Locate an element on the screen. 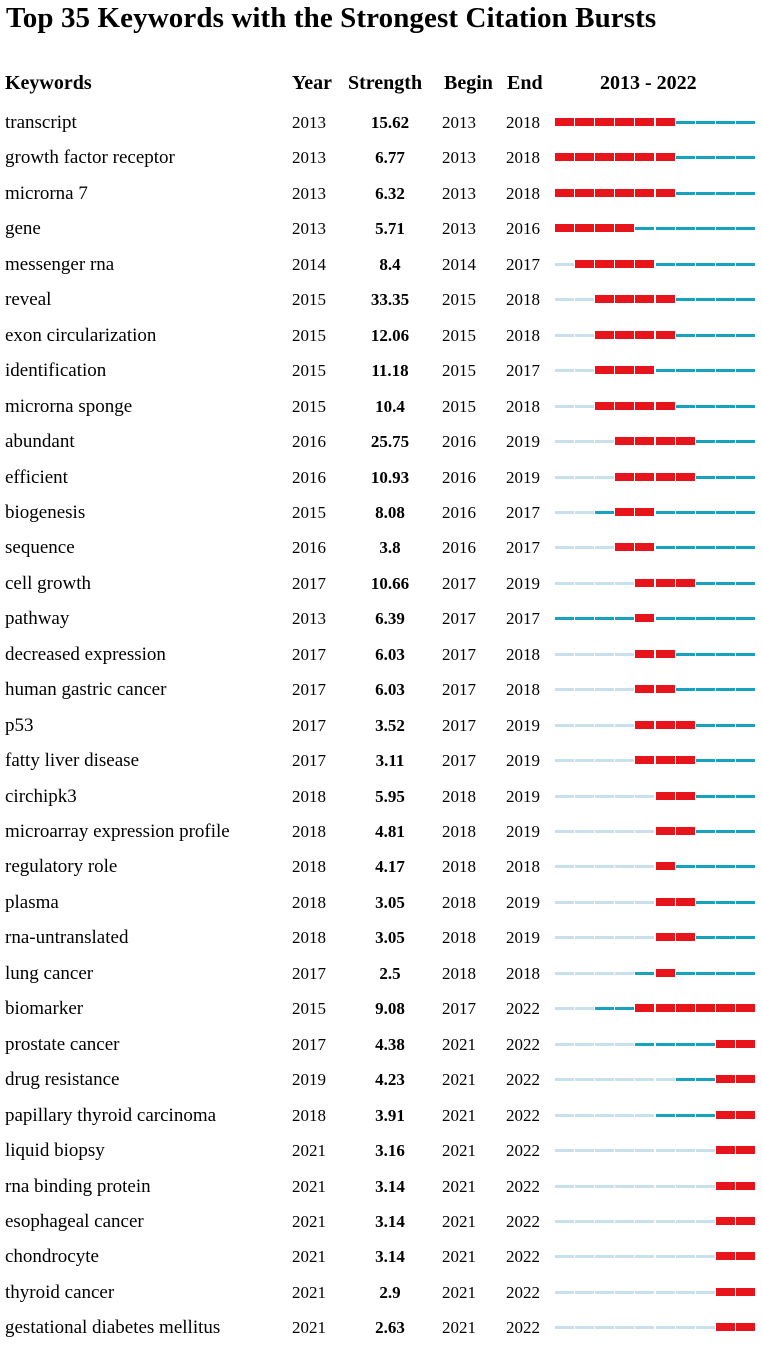 Image resolution: width=762 pixels, height=1348 pixels. table-row: lung cancer 2017 2.5 2018 2018 is located at coordinates (381, 977).